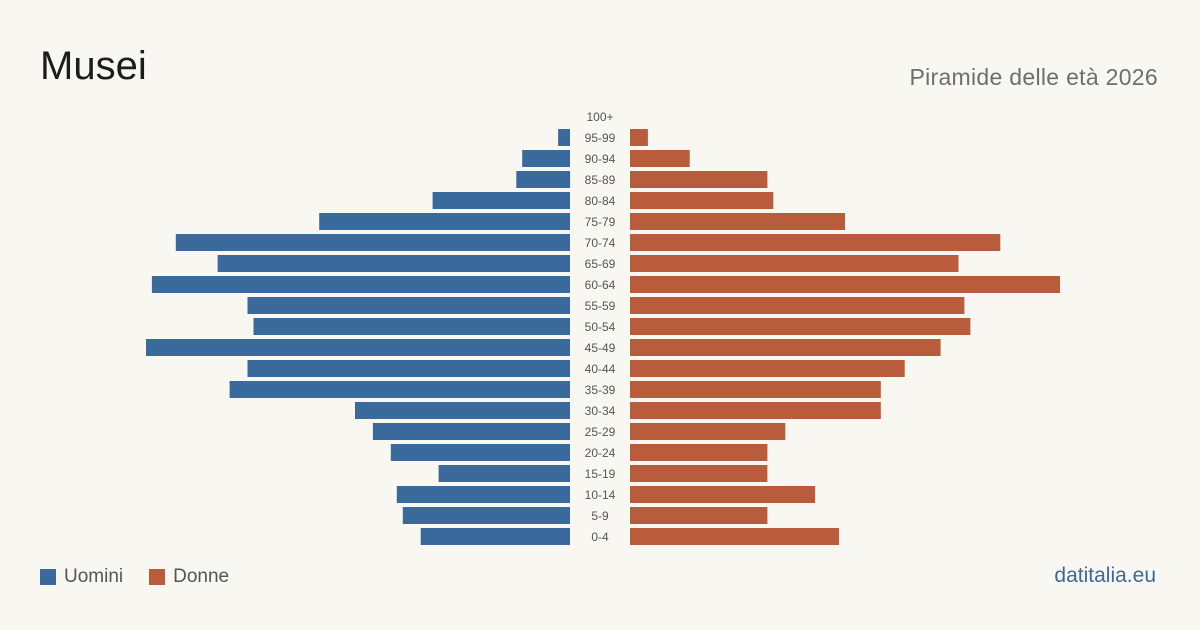 The height and width of the screenshot is (630, 1200). Describe the element at coordinates (599, 117) in the screenshot. I see `age-label-100+: 100+` at that location.